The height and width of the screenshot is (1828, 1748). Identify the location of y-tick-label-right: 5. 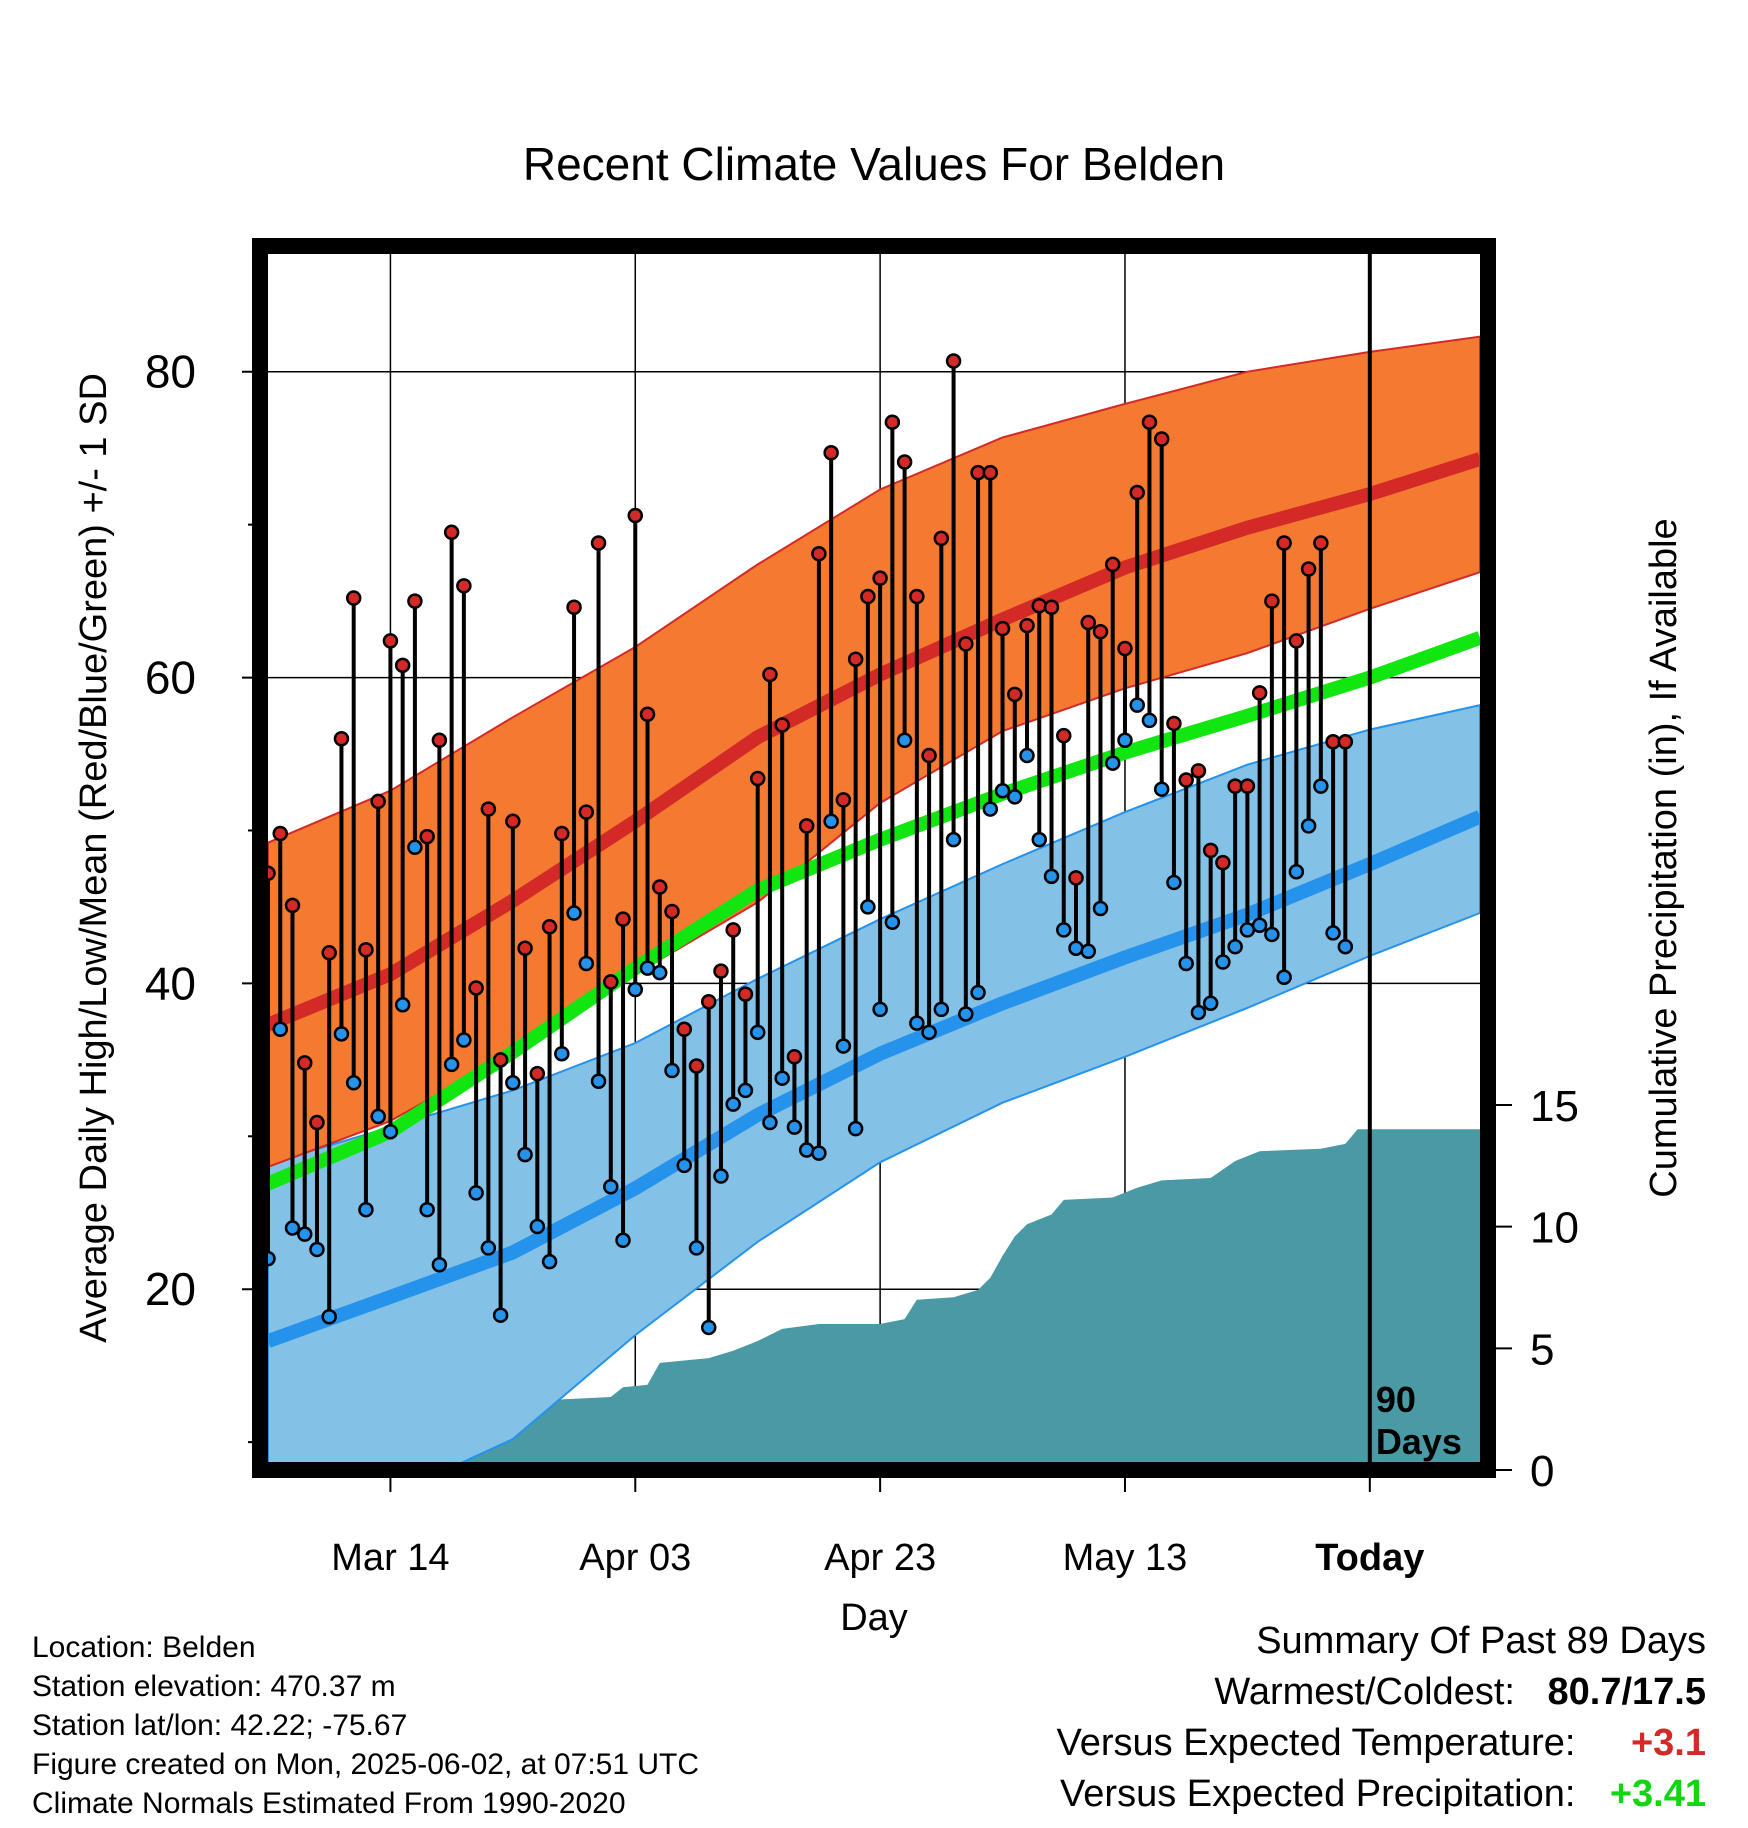
(1542, 1349).